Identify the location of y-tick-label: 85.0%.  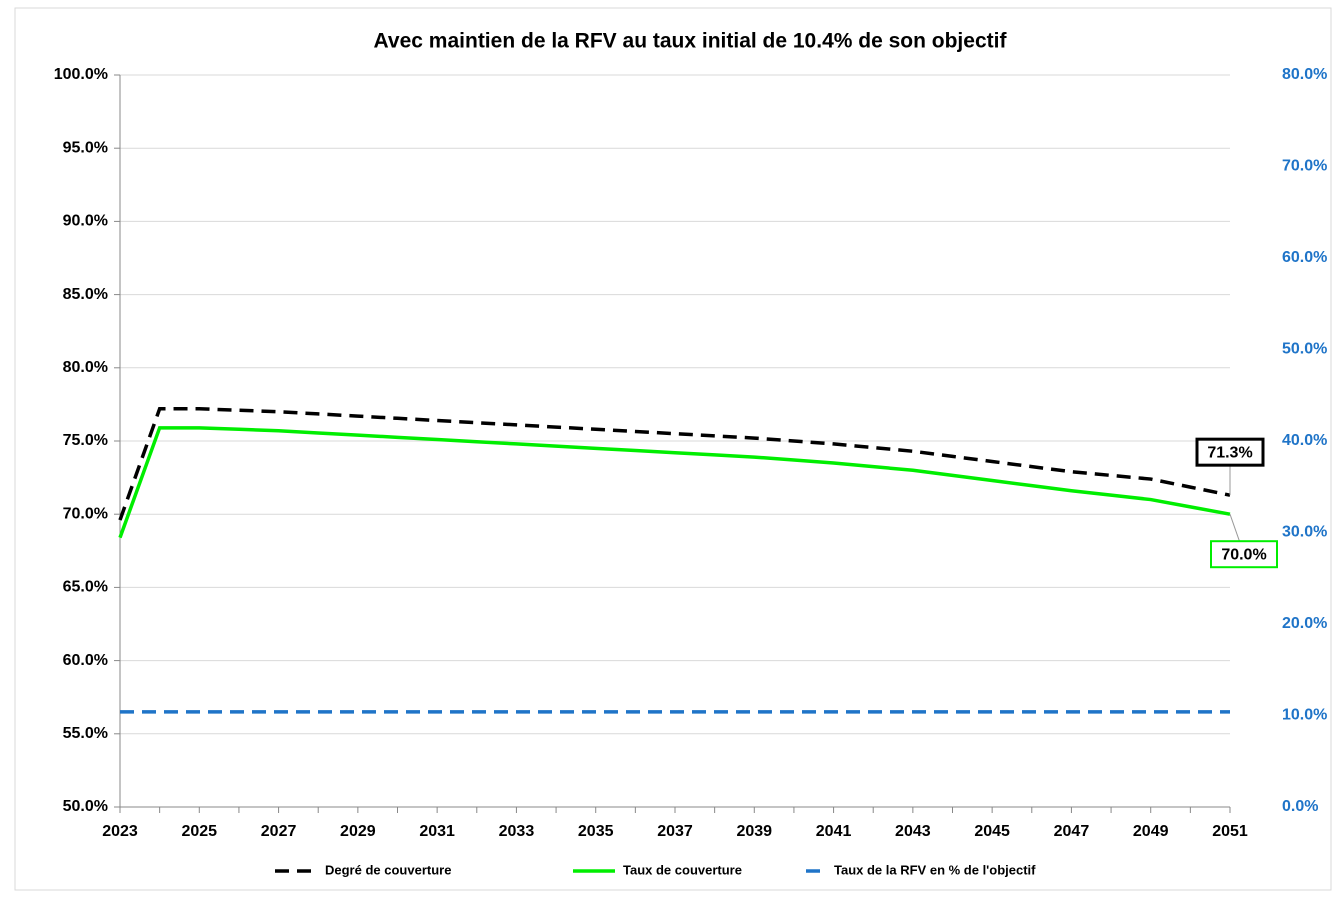
(85, 294).